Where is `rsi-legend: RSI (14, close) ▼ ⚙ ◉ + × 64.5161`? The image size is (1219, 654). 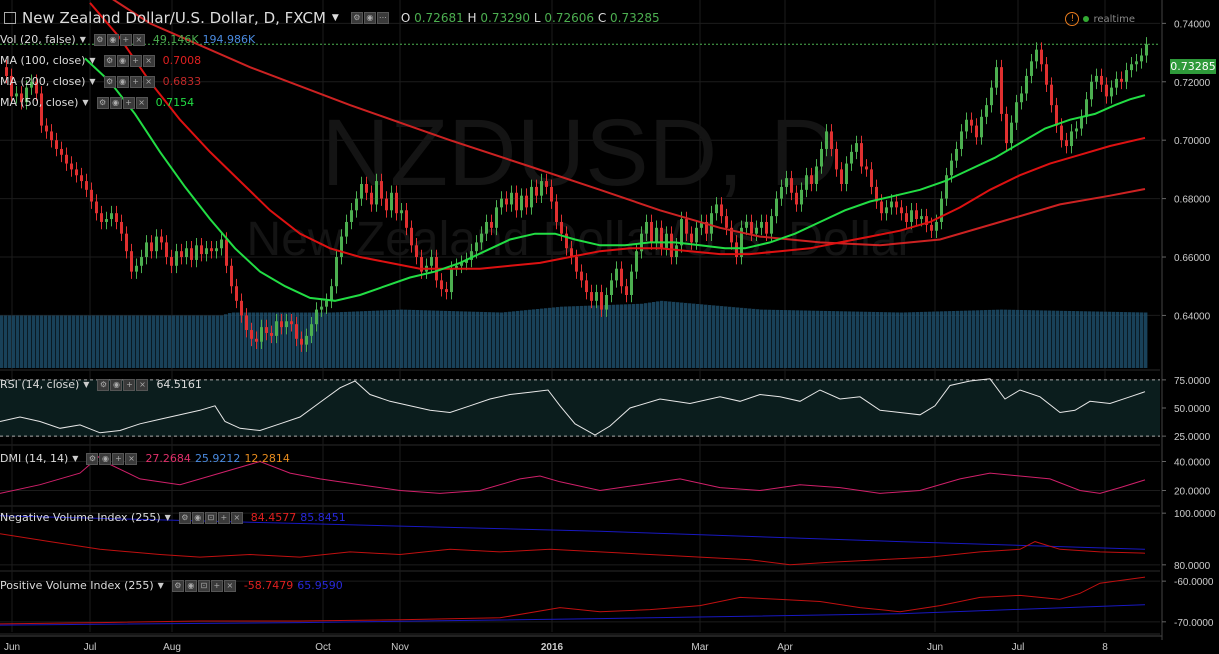
rsi-legend: RSI (14, close) ▼ ⚙ ◉ + × 64.5161 is located at coordinates (101, 384).